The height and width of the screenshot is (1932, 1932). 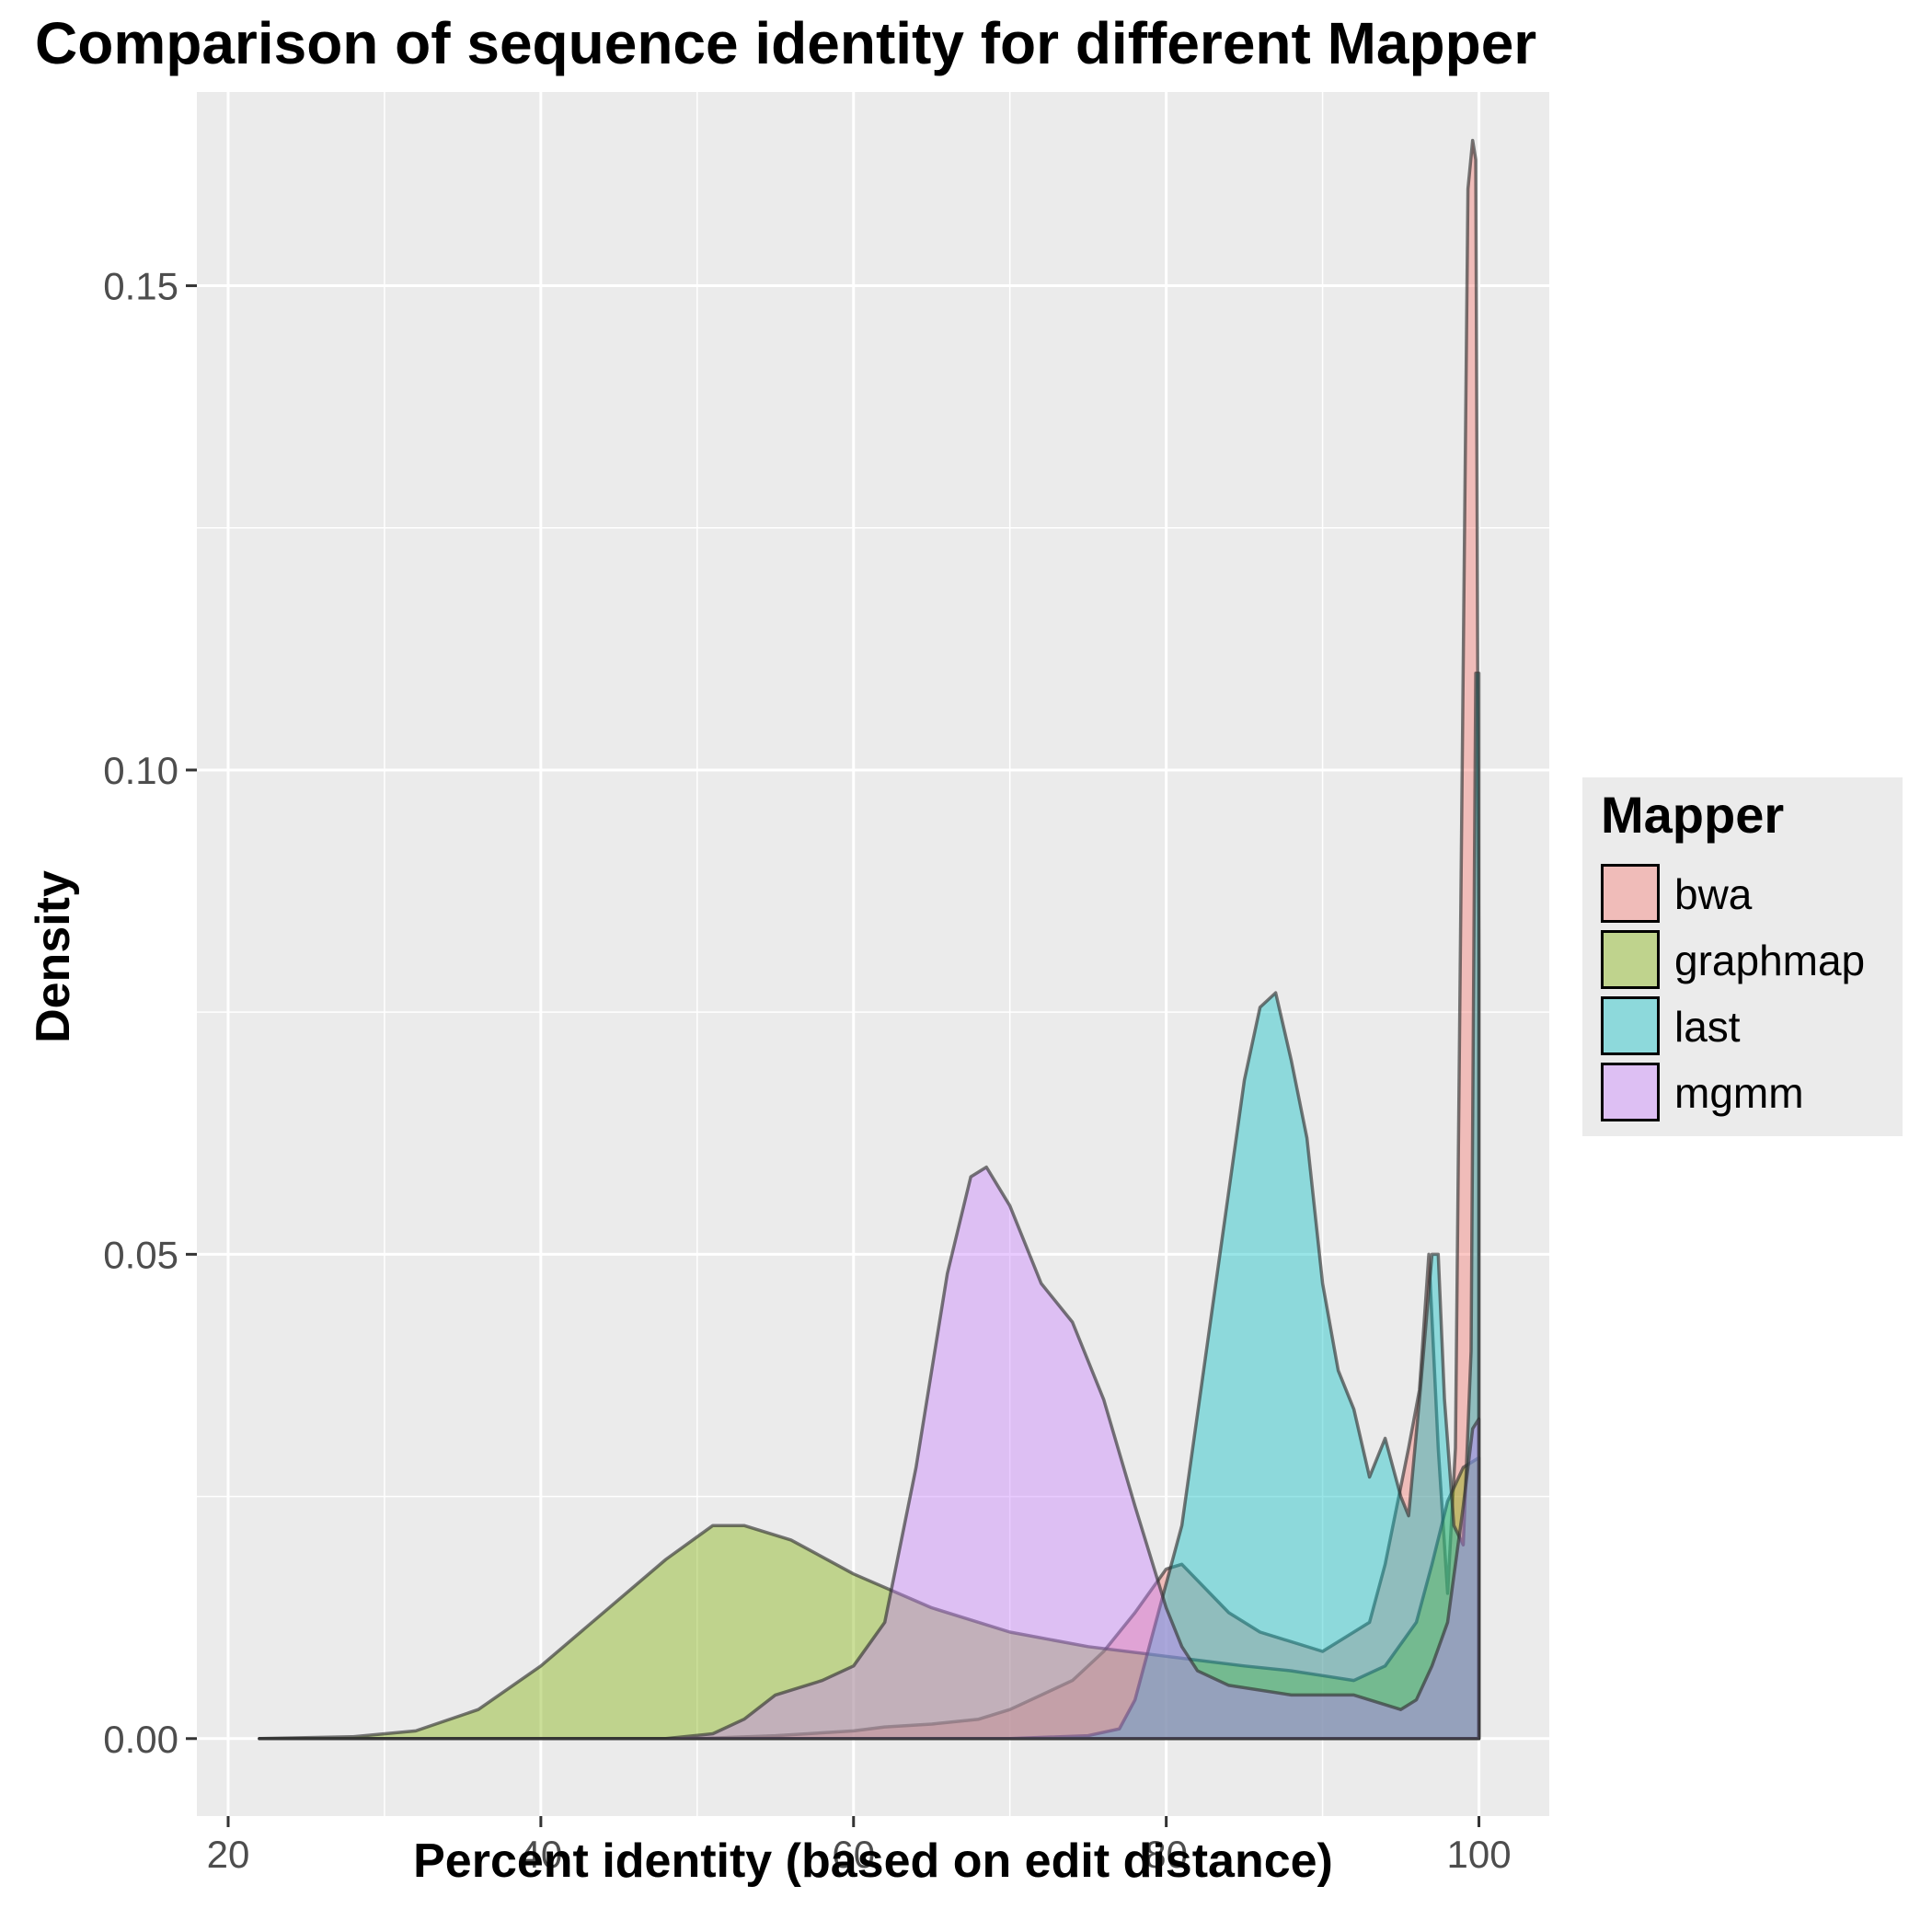 What do you see at coordinates (869, 1598) in the screenshot?
I see `density-area-graphmap` at bounding box center [869, 1598].